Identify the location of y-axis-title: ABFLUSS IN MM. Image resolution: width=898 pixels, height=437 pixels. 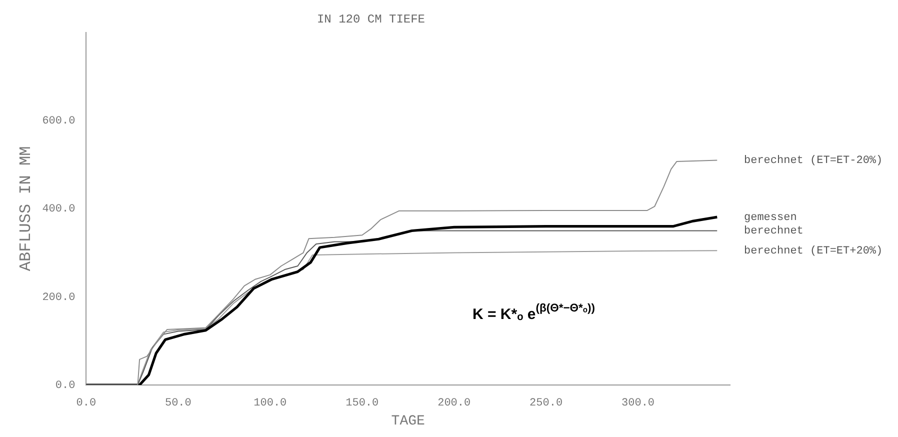
(25, 209).